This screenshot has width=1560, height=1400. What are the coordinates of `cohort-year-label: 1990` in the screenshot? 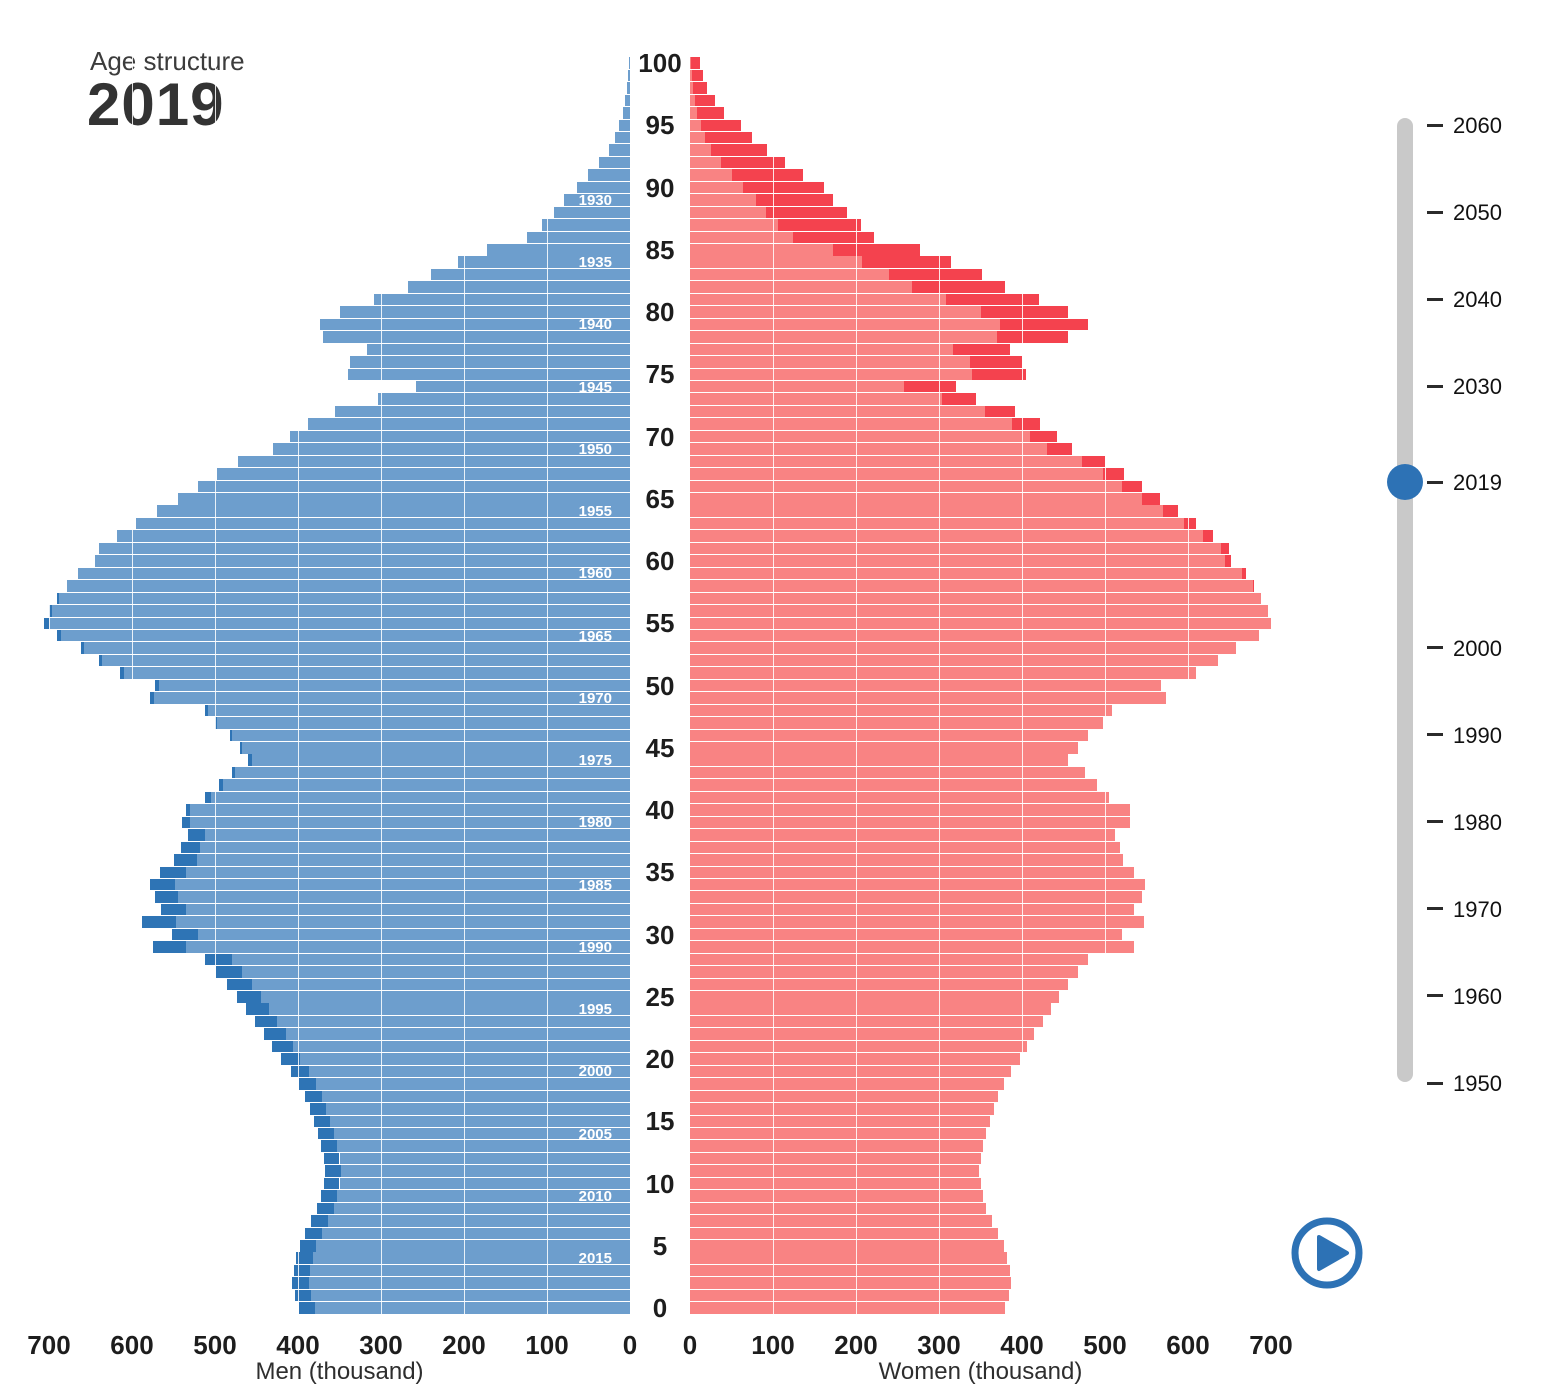 It's located at (595, 947).